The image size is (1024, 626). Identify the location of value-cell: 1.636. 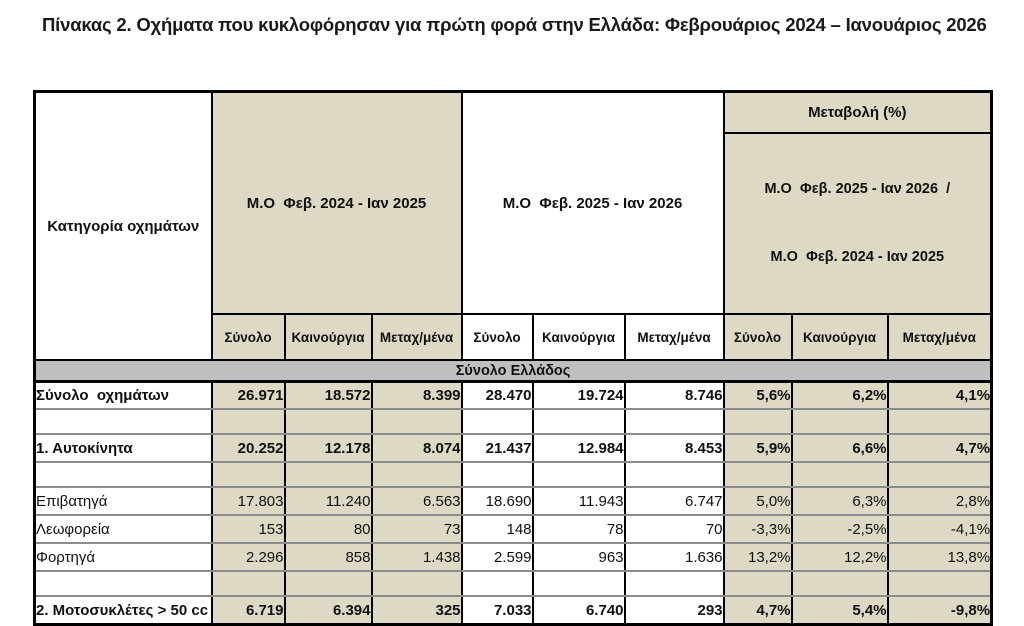
(674, 557).